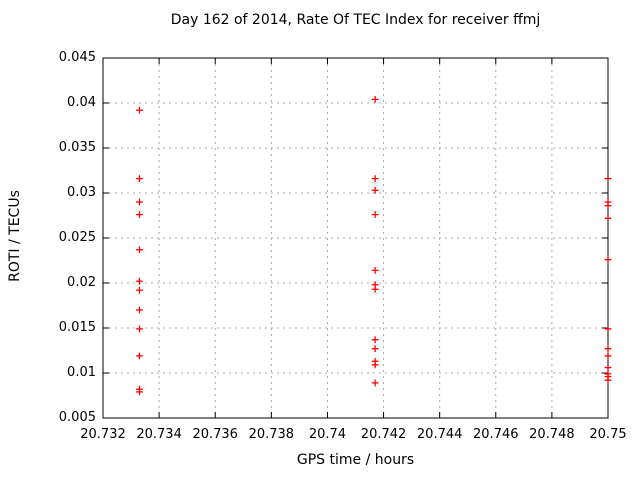 Image resolution: width=640 pixels, height=480 pixels. Describe the element at coordinates (77, 147) in the screenshot. I see `y-tick-label: 0.035` at that location.